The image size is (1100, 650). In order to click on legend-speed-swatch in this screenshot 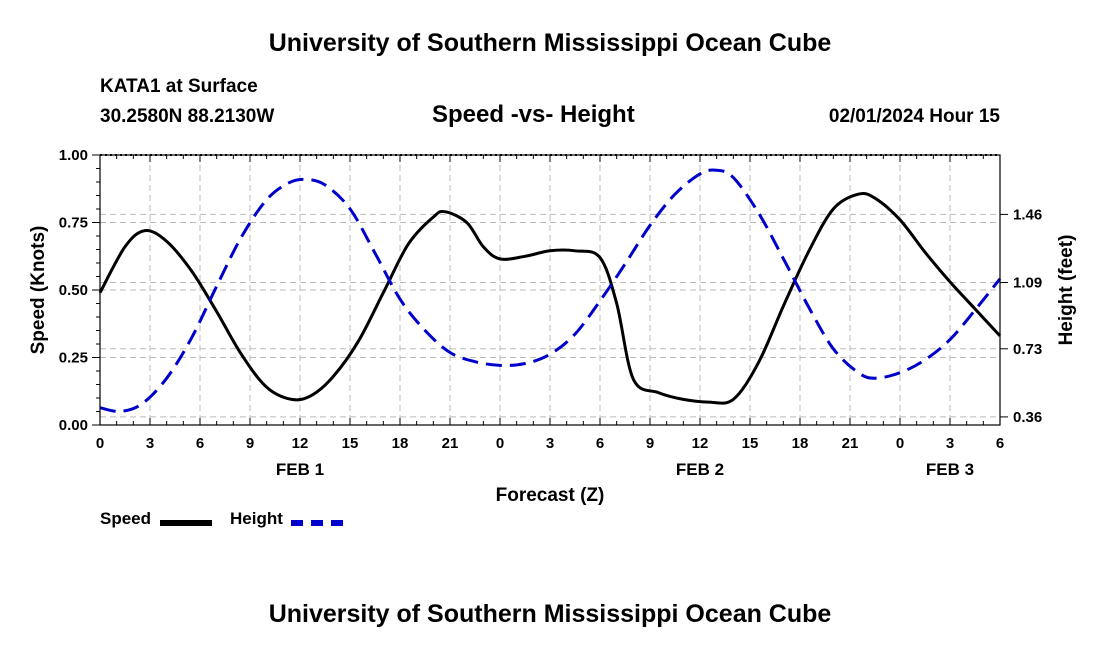, I will do `click(186, 523)`.